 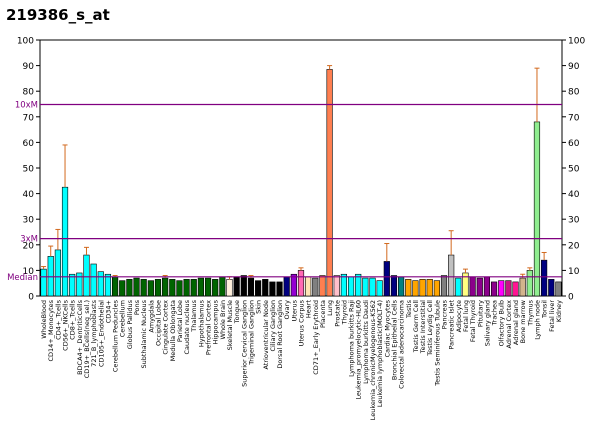 I want to click on x-label-22: Thalamus, so click(x=194, y=315).